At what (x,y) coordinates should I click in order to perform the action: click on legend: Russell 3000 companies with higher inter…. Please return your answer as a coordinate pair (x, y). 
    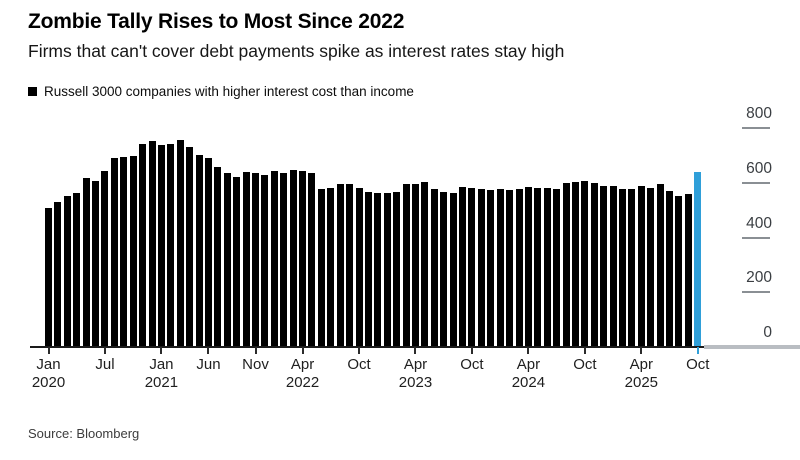
    Looking at the image, I should click on (221, 91).